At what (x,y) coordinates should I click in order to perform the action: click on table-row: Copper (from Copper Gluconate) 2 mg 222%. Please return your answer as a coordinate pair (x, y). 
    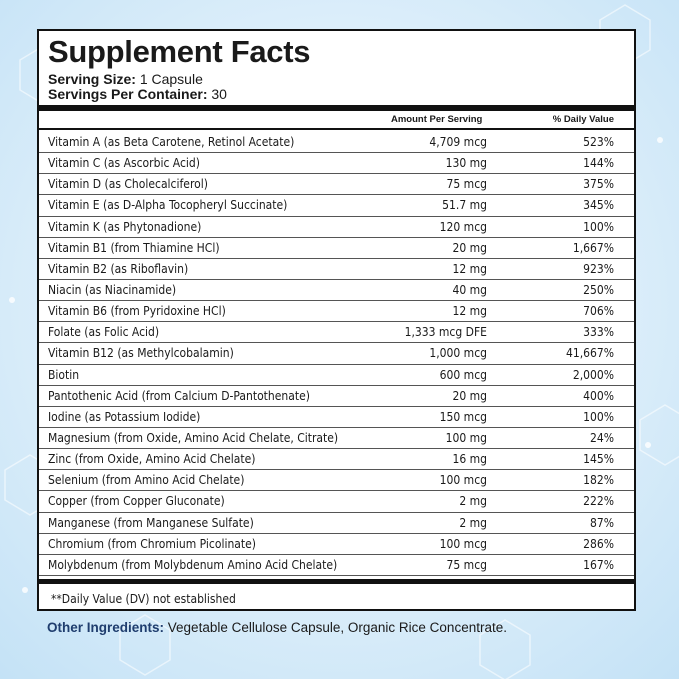
    Looking at the image, I should click on (336, 502).